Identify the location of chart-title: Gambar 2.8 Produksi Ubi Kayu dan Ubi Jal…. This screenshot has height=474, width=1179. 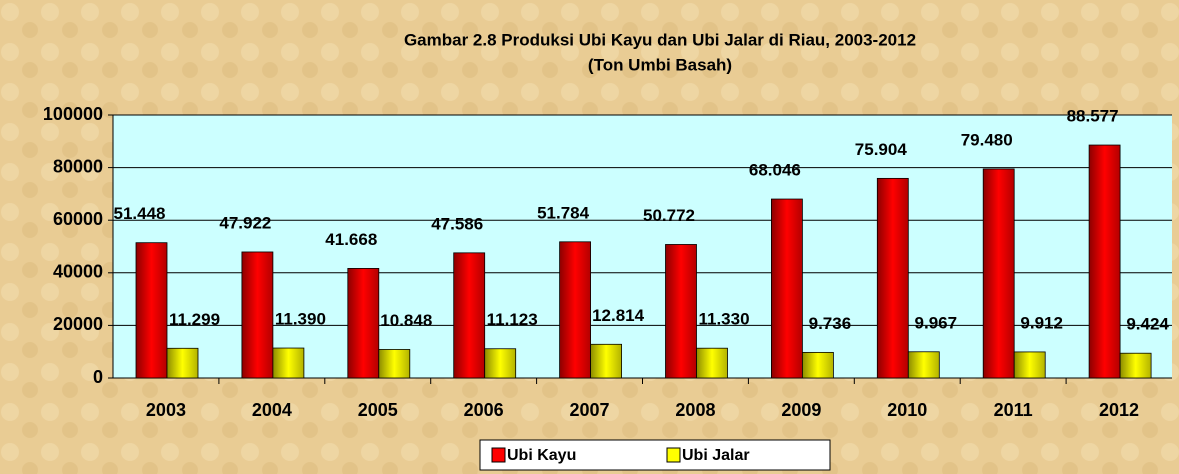
(660, 39).